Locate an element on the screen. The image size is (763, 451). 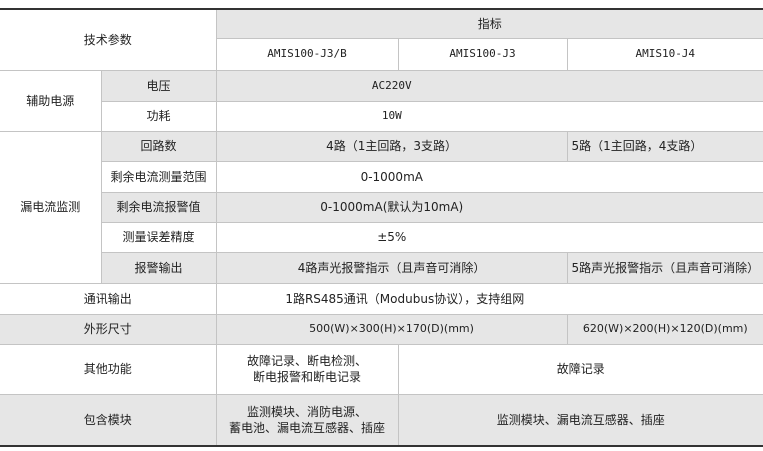
cell-value: 4路声光报警指示（且声音可消除） is located at coordinates (391, 267).